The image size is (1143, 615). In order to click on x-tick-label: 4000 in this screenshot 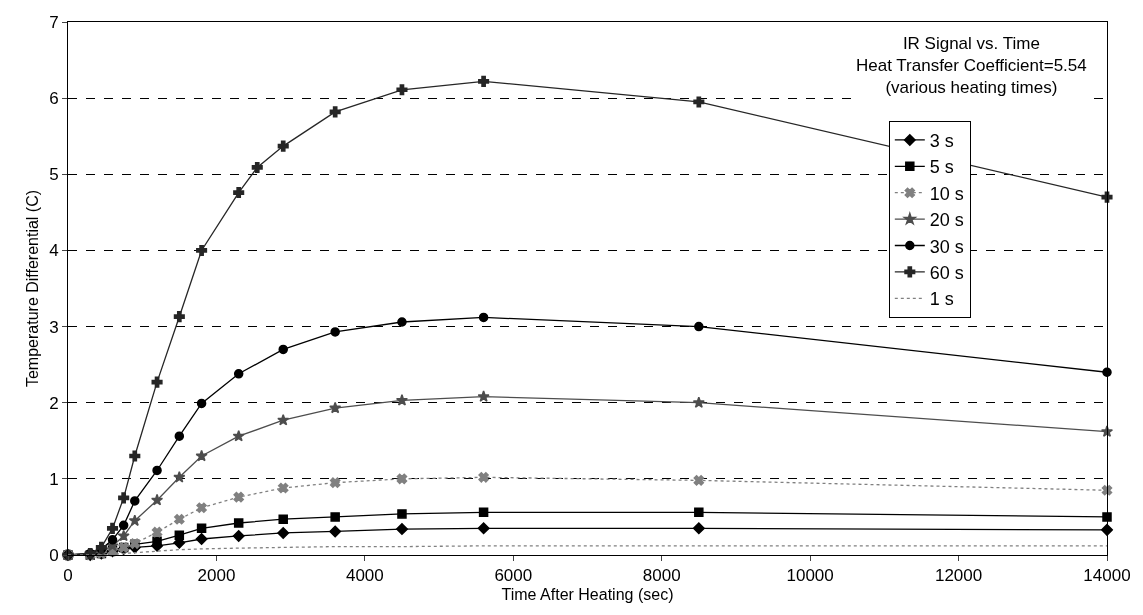, I will do `click(364, 576)`.